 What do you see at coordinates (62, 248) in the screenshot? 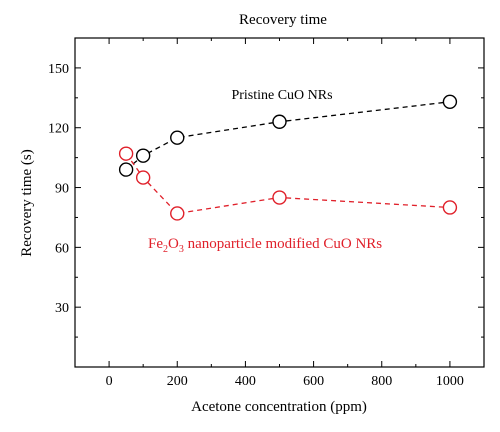
I see `y-tick-label: 60` at bounding box center [62, 248].